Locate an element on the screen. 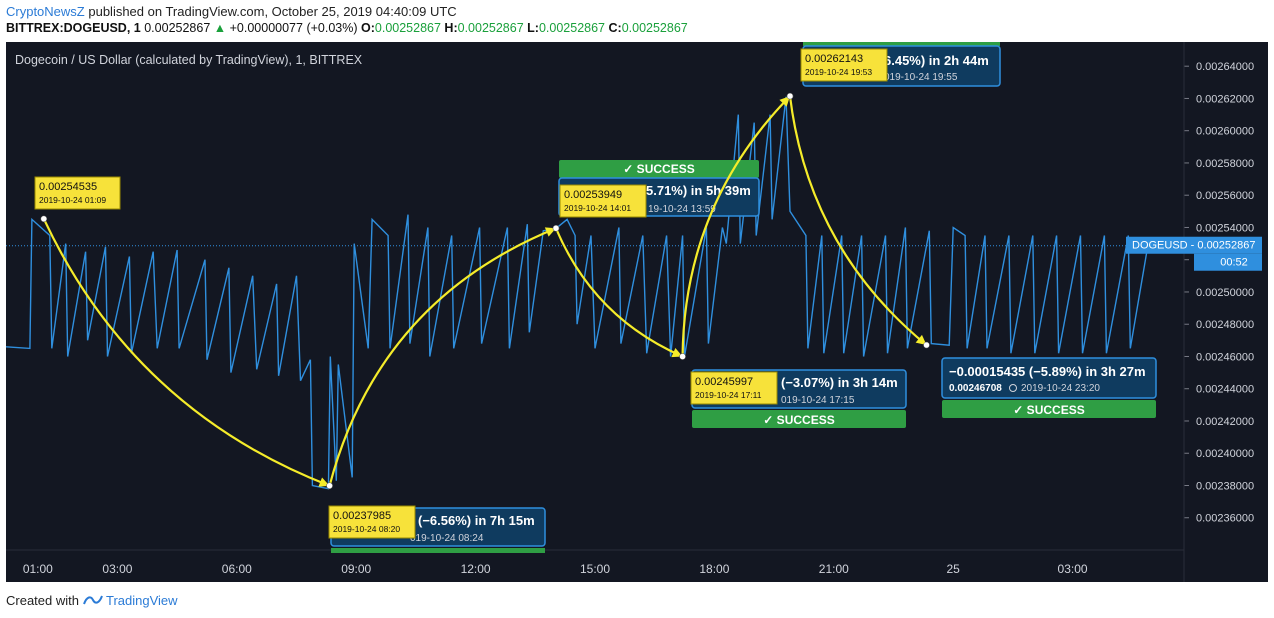 The width and height of the screenshot is (1274, 618). clock-icon is located at coordinates (1013, 388).